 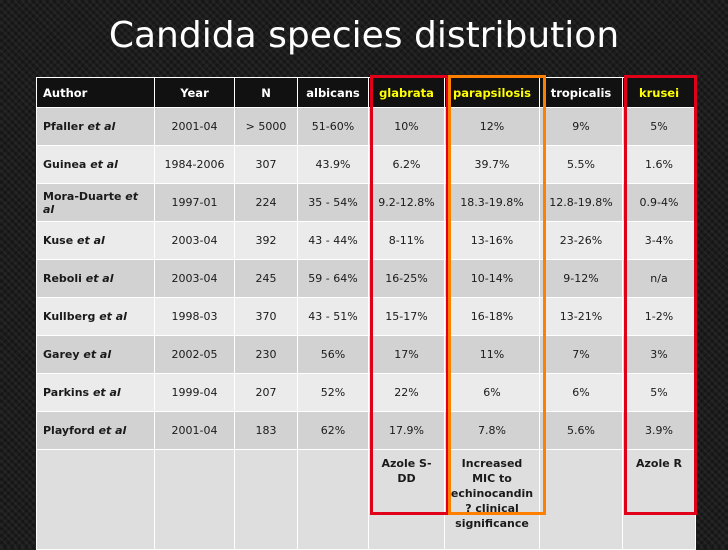 What do you see at coordinates (194, 92) in the screenshot?
I see `col-year: Year` at bounding box center [194, 92].